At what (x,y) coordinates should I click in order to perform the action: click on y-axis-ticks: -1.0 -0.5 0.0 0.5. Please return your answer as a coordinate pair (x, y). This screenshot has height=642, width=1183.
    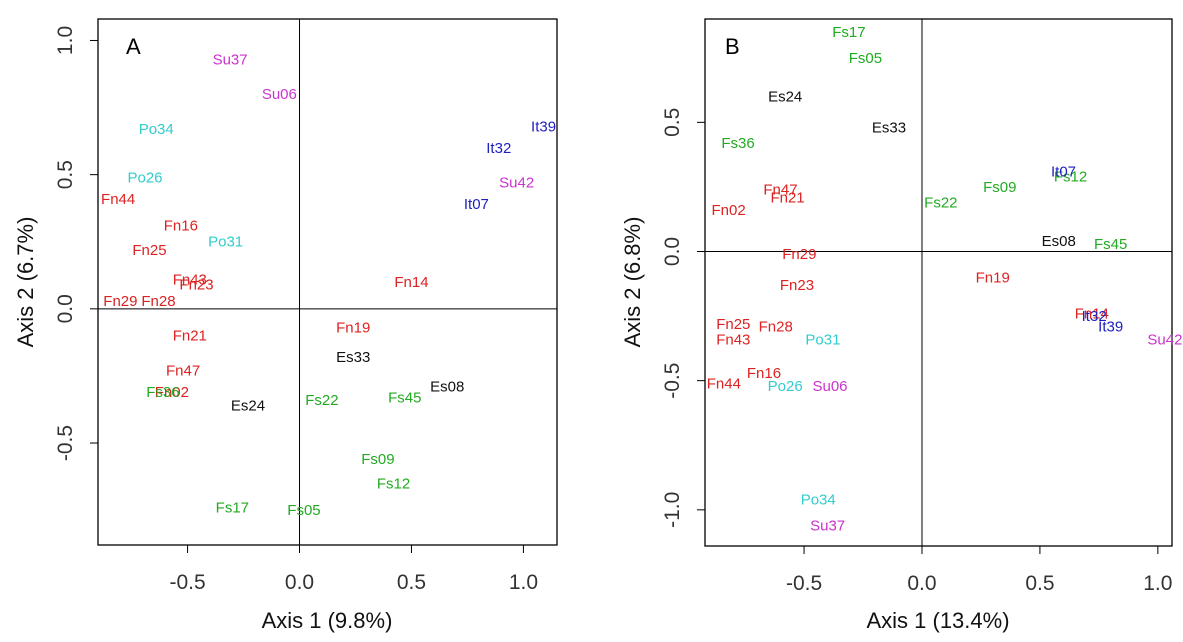
    Looking at the image, I should click on (683, 318).